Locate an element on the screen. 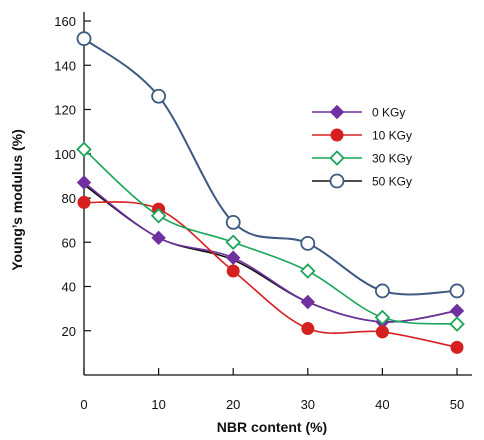 This screenshot has width=484, height=440. y-tick-label: 140 is located at coordinates (65, 65).